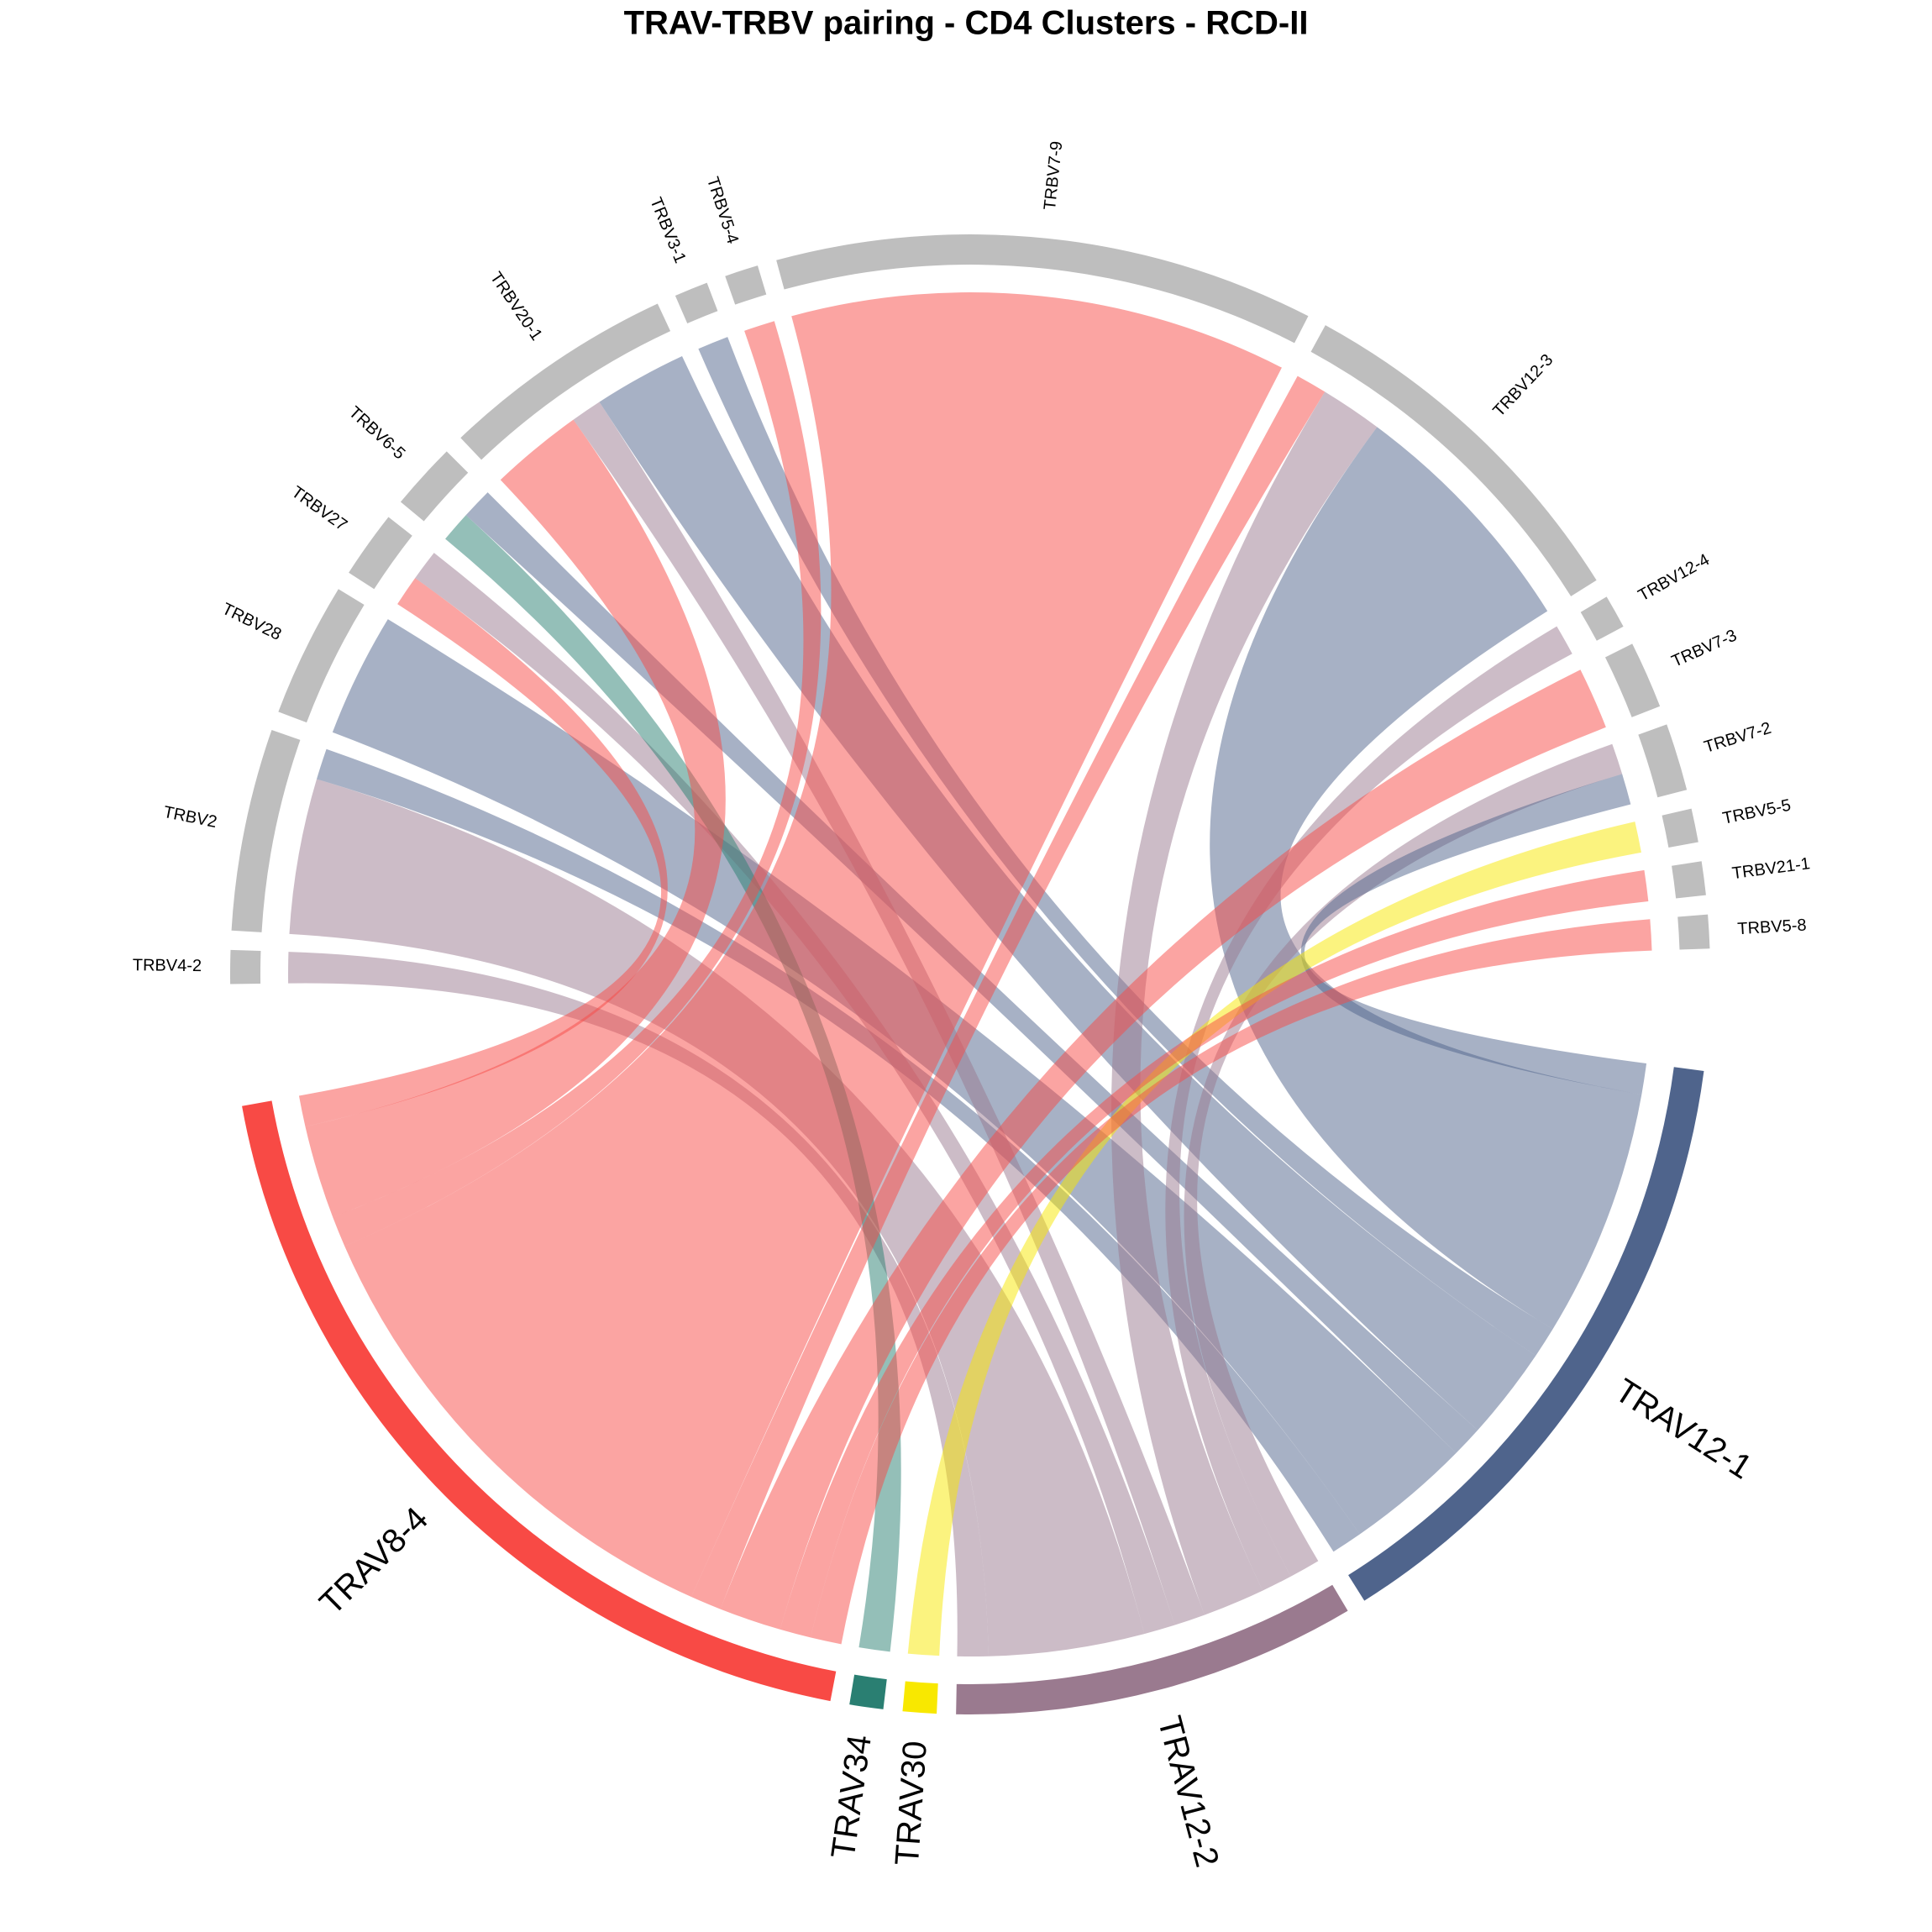 Image resolution: width=1932 pixels, height=1932 pixels. Describe the element at coordinates (1704, 648) in the screenshot. I see `sector-label: TRBV7-3` at that location.